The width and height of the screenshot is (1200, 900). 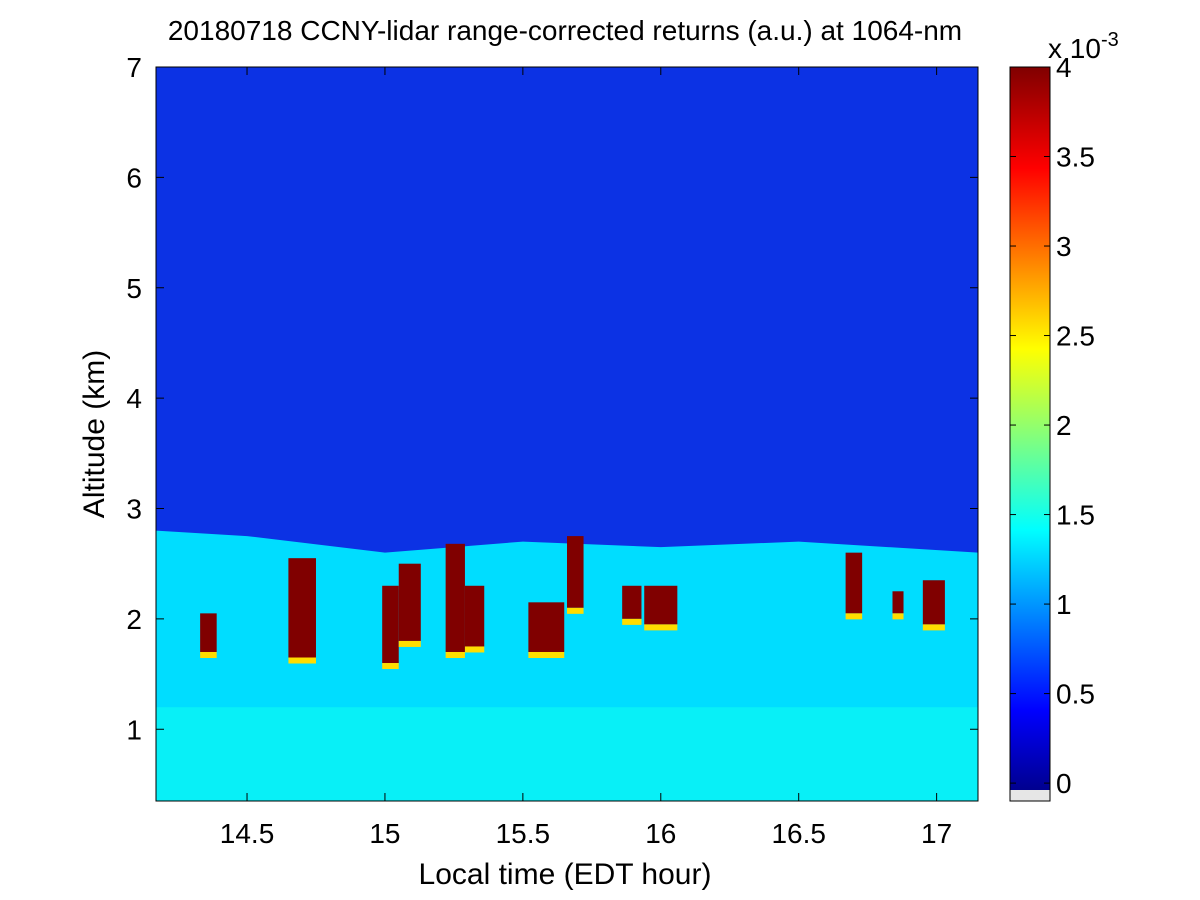 I want to click on x-tick-label: 17, so click(x=936, y=833).